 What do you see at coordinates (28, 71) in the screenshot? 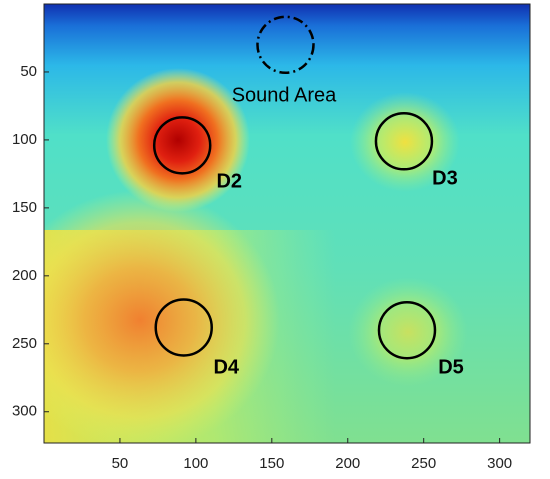
I see `y-tick-label: 50` at bounding box center [28, 71].